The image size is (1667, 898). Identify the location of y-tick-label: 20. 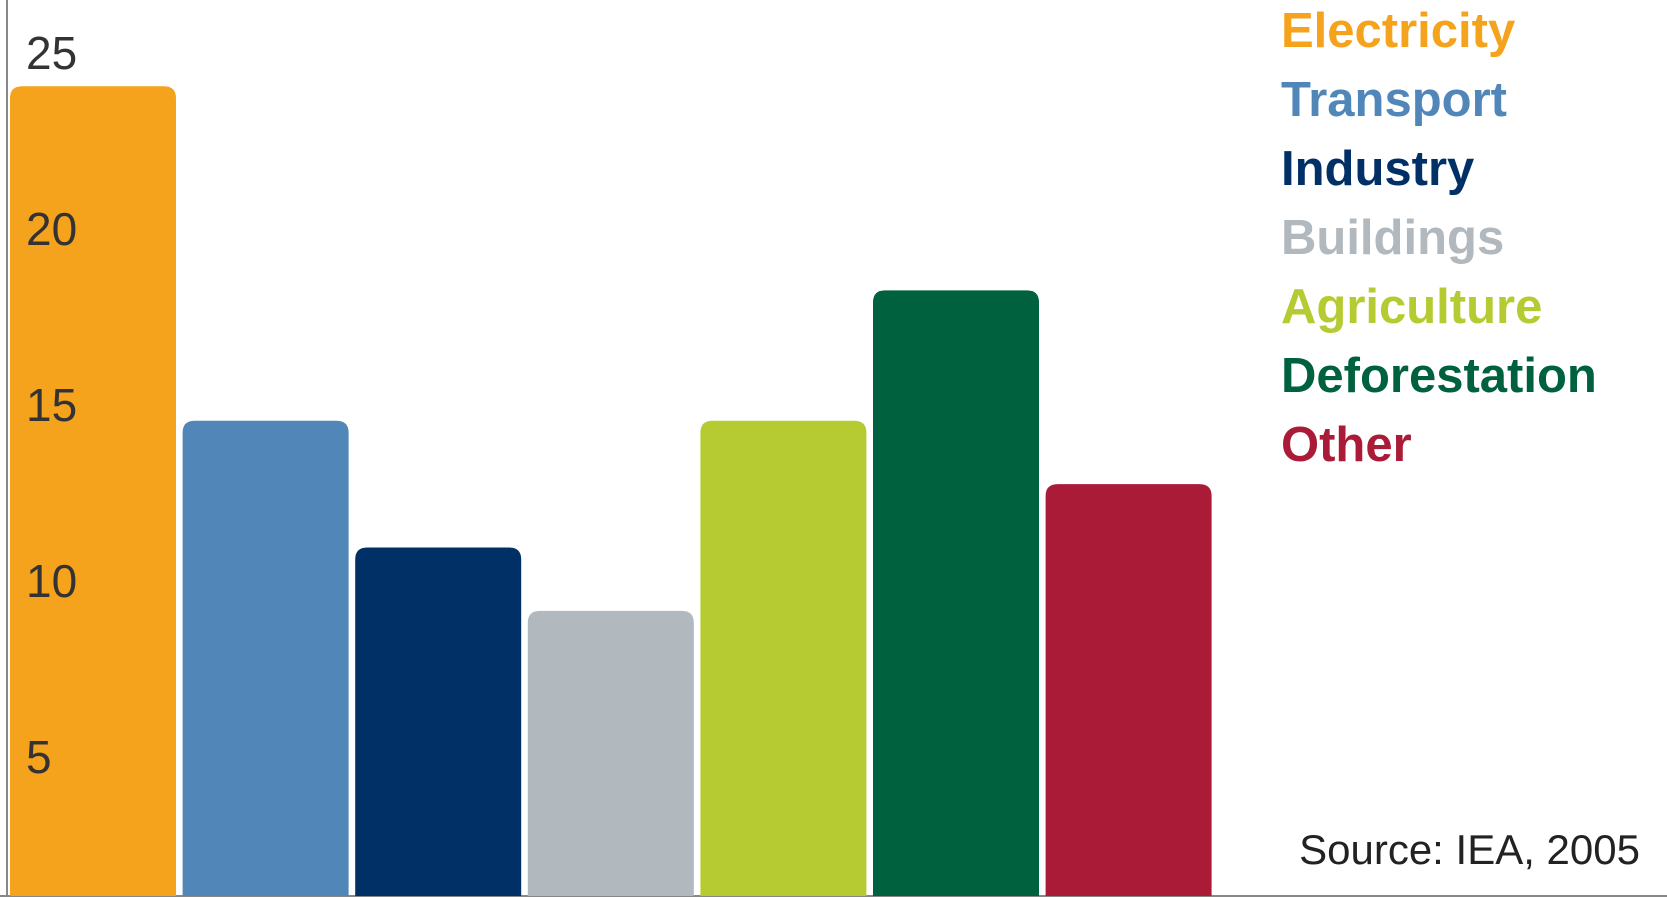
(51, 229).